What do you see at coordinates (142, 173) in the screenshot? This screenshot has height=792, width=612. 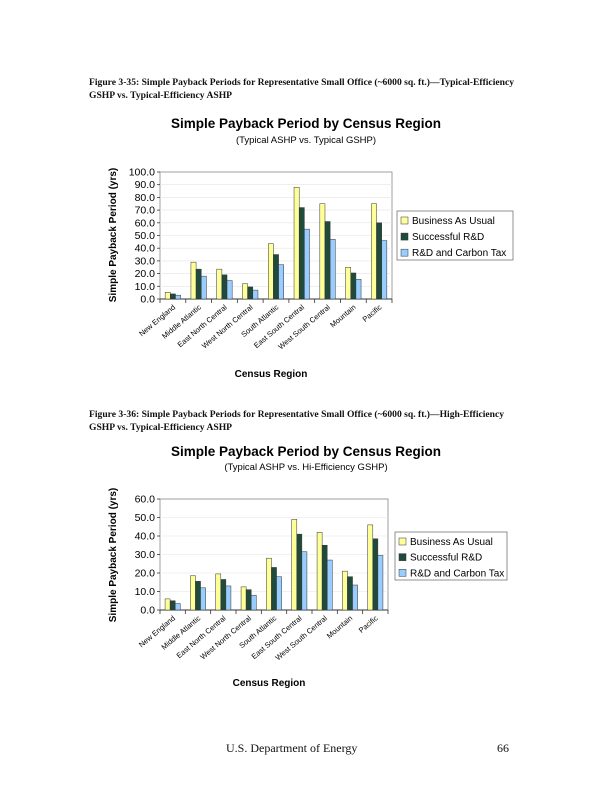 I see `y-tick-label: 100.0` at bounding box center [142, 173].